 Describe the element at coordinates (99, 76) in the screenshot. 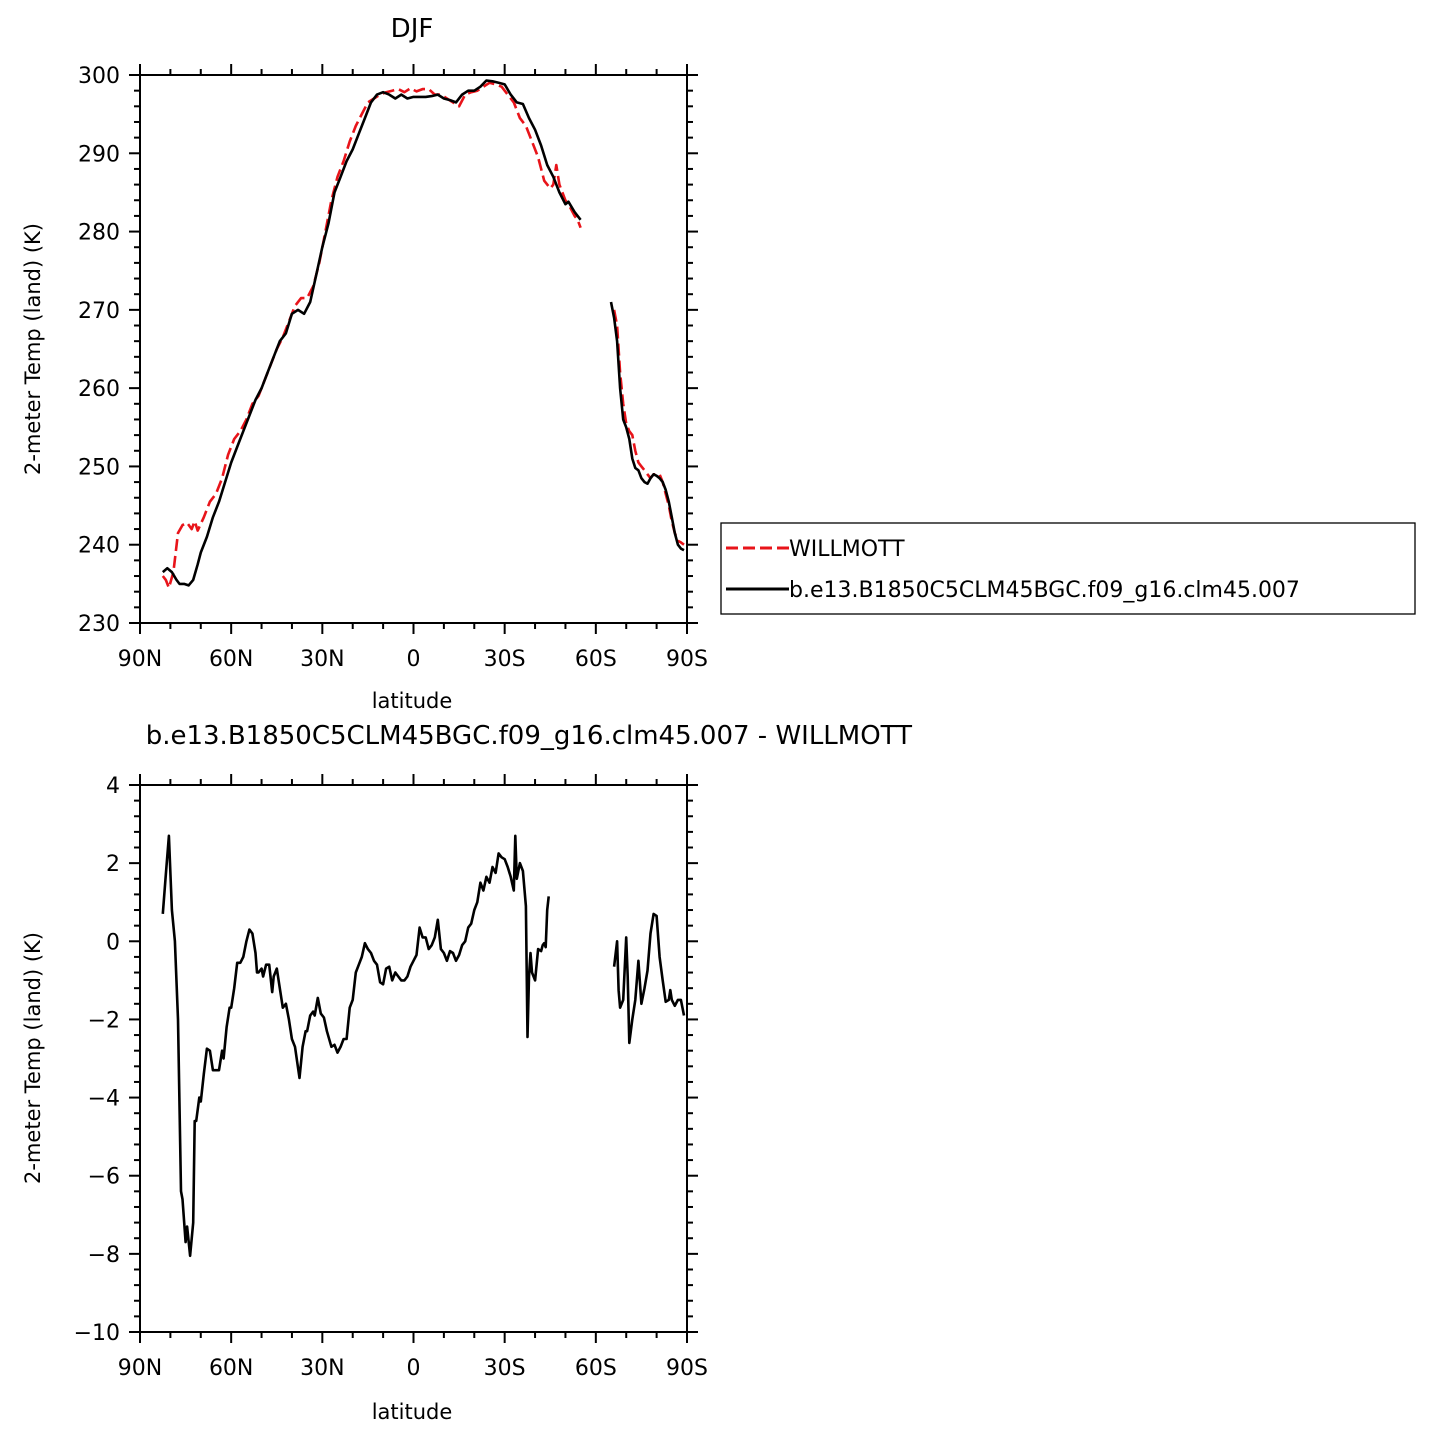

I see `temperature-panel-ytick-label: 300` at that location.